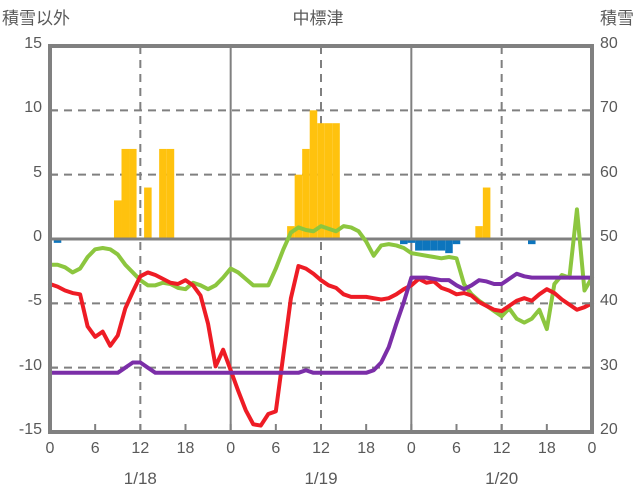 Image resolution: width=636 pixels, height=501 pixels. I want to click on ytick-label-left: 5, so click(37, 172).